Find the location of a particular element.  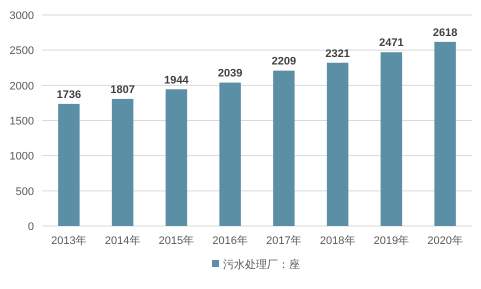

y-tick-label: 1500 is located at coordinates (22, 122).